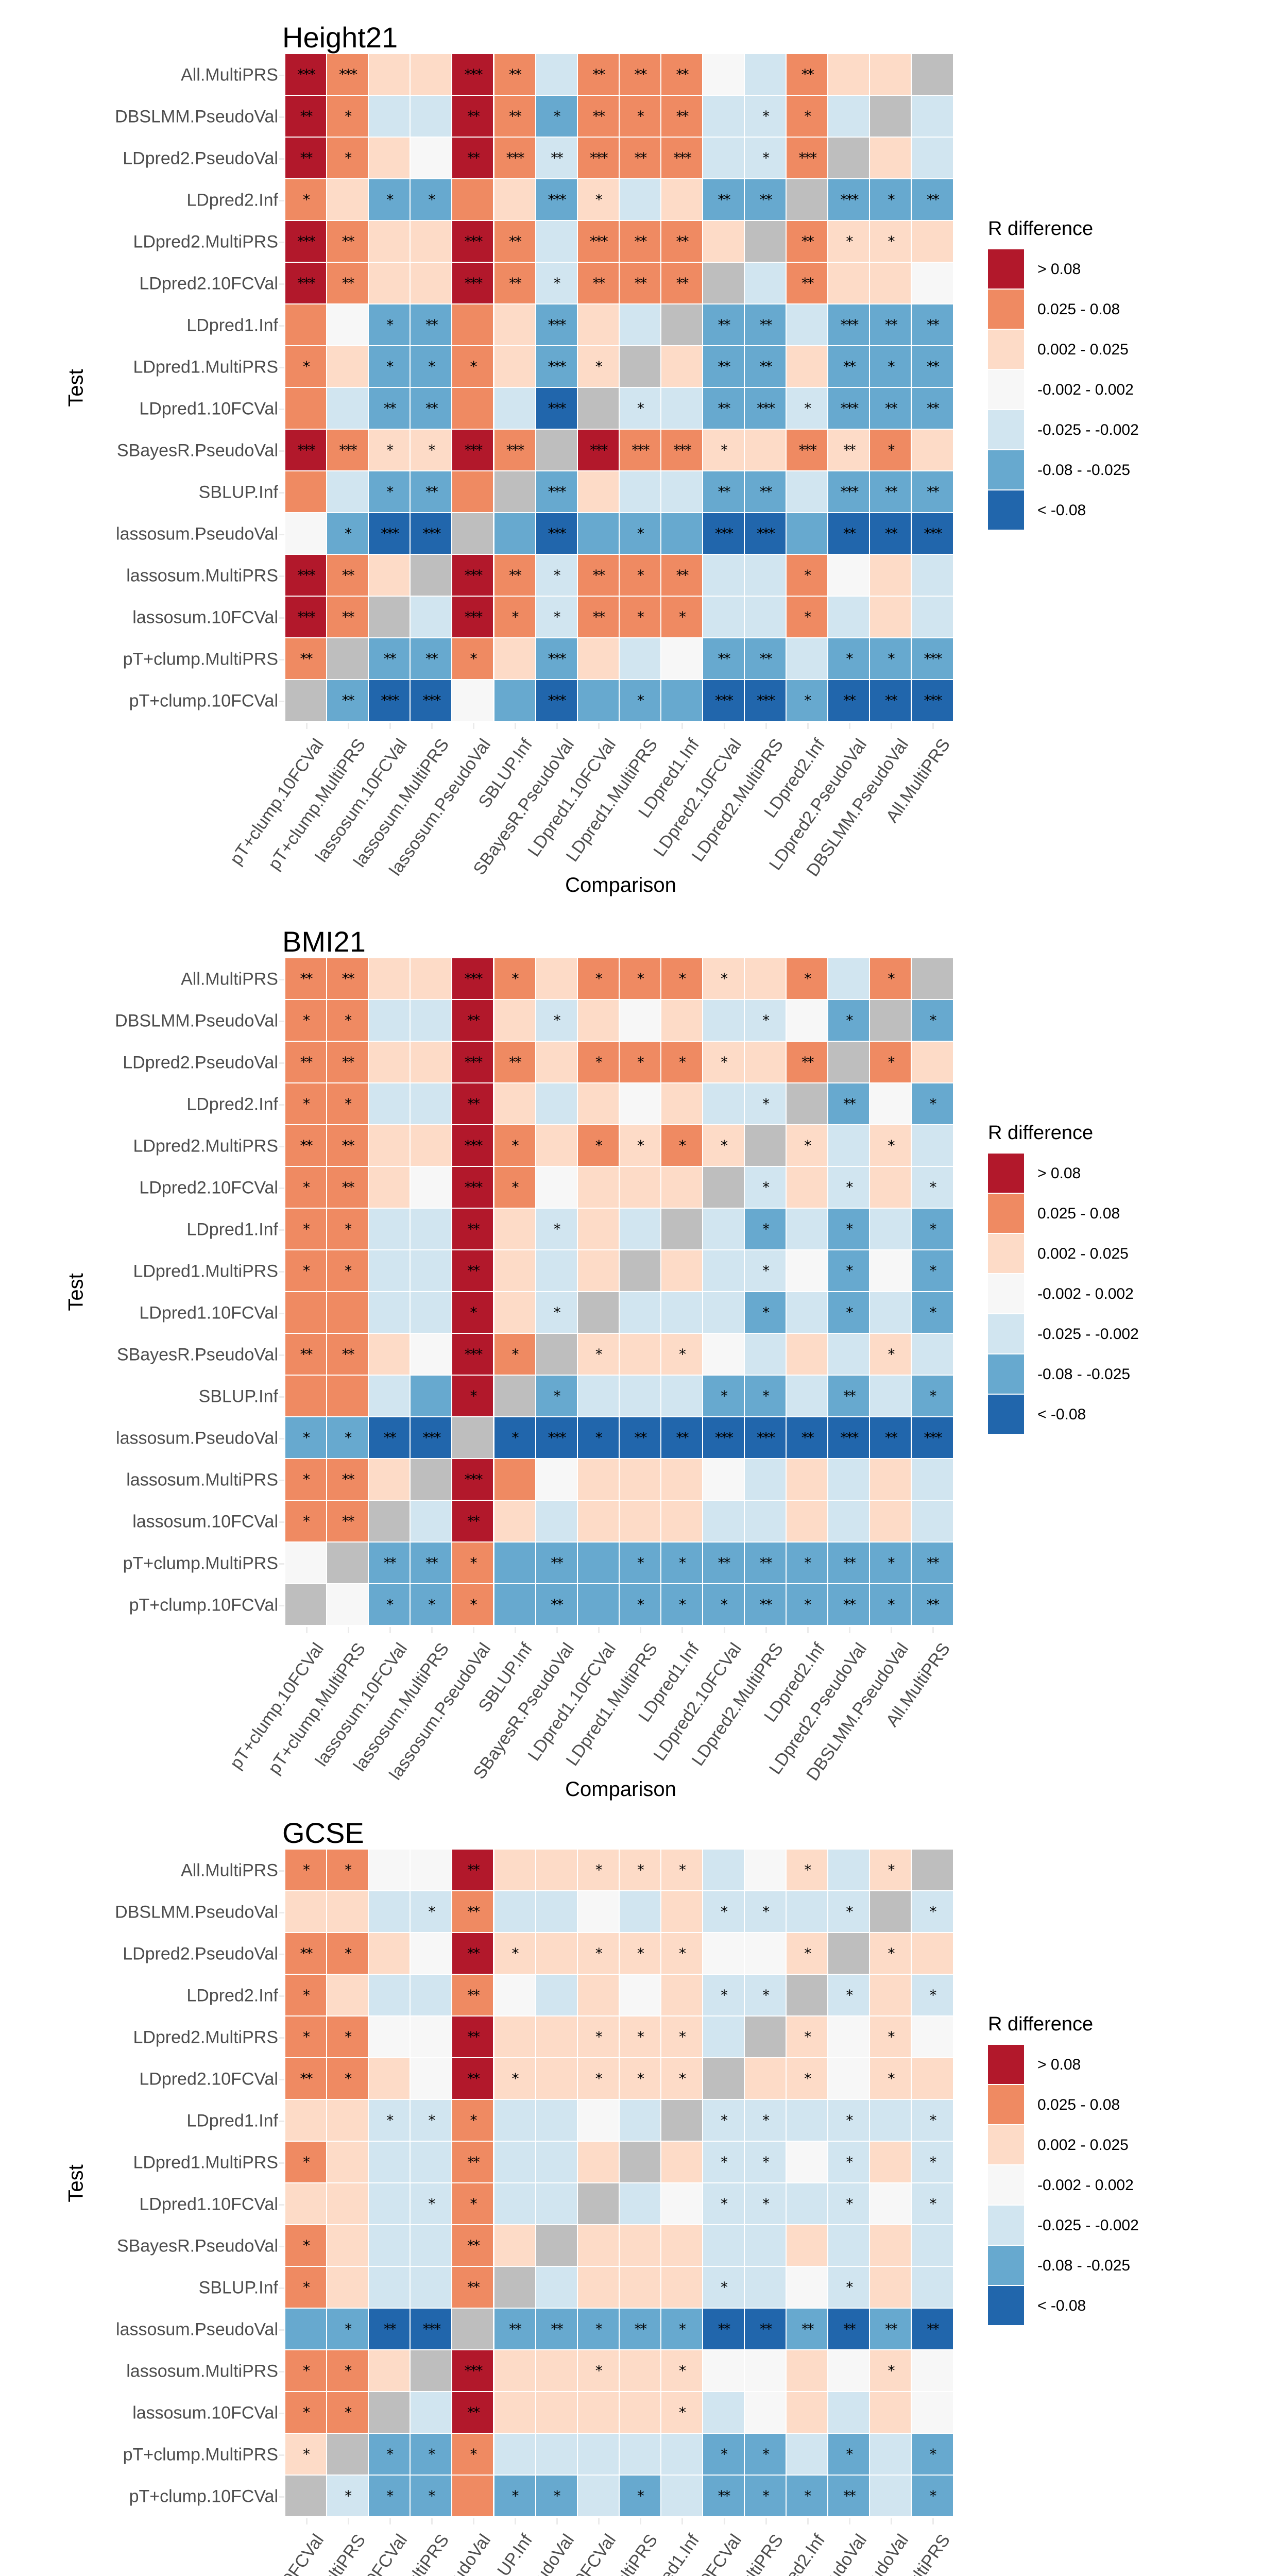  Describe the element at coordinates (205, 1521) in the screenshot. I see `y-tick-label: lassosum.10FCVal` at that location.